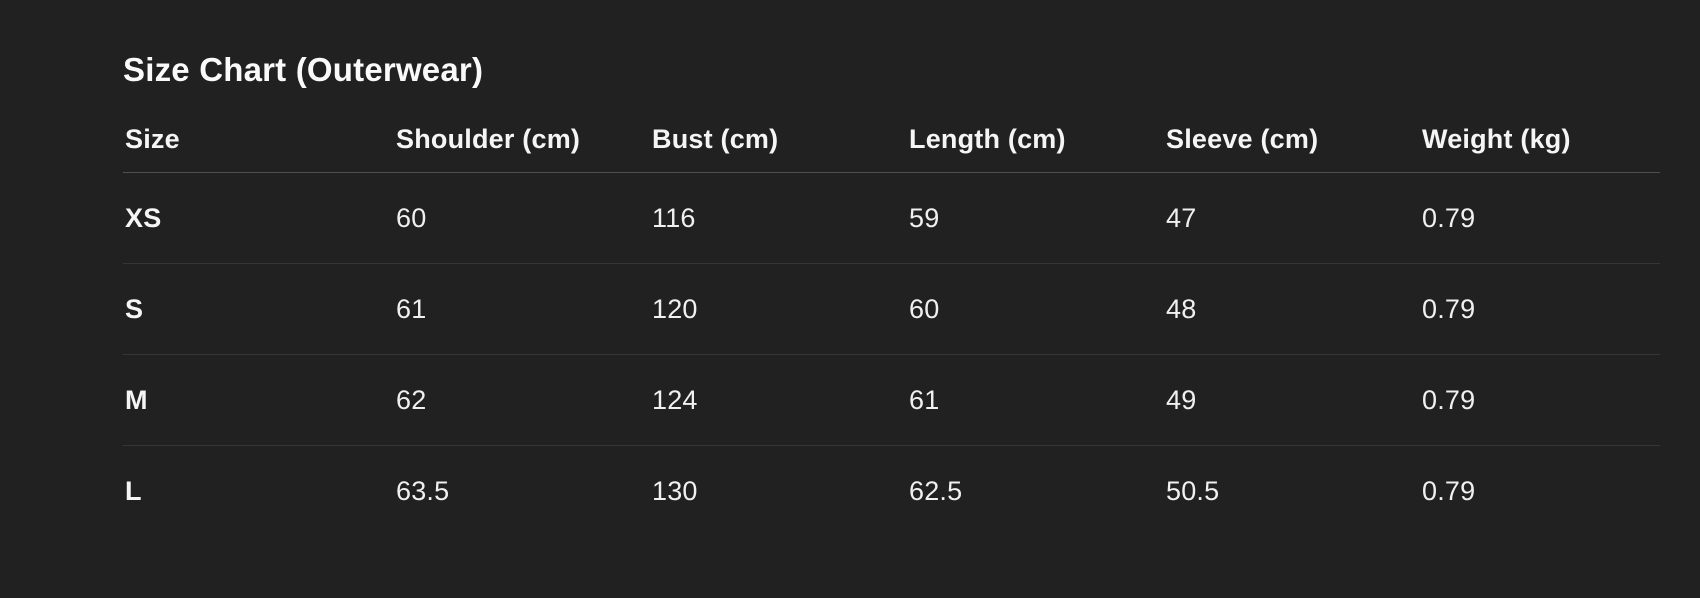 This screenshot has height=598, width=1700. What do you see at coordinates (1292, 132) in the screenshot?
I see `column-header-sleeve: Sleeve (cm)` at bounding box center [1292, 132].